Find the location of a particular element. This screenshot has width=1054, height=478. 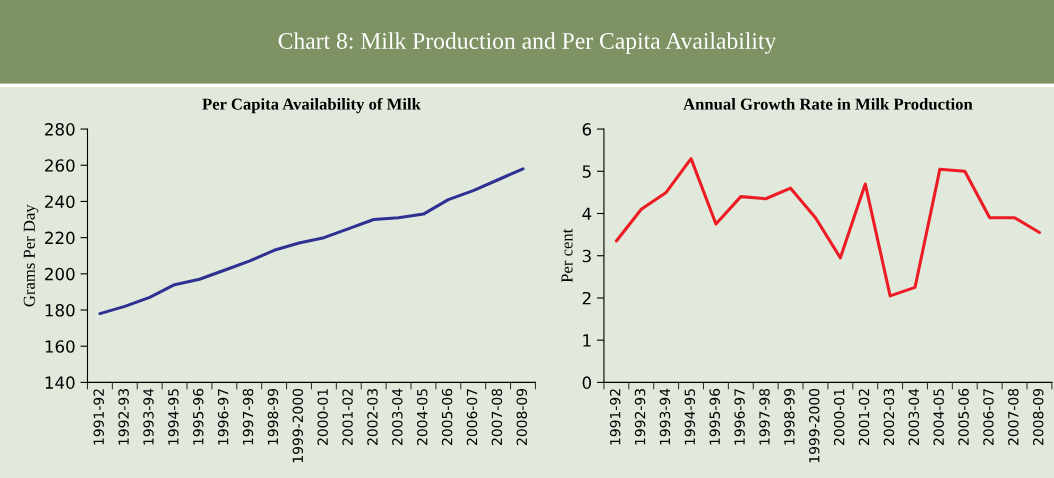

y-tick-label: 260 is located at coordinates (60, 165).